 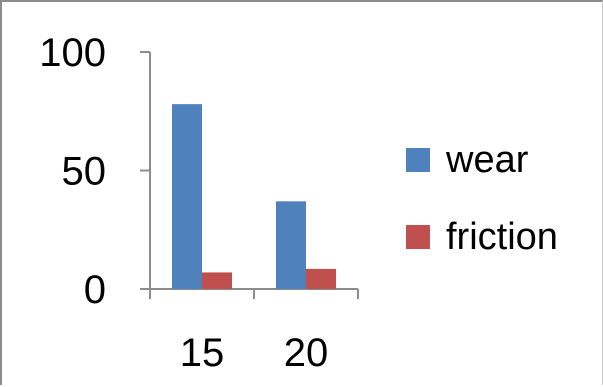 What do you see at coordinates (487, 160) in the screenshot?
I see `legend-label-wear: wear` at bounding box center [487, 160].